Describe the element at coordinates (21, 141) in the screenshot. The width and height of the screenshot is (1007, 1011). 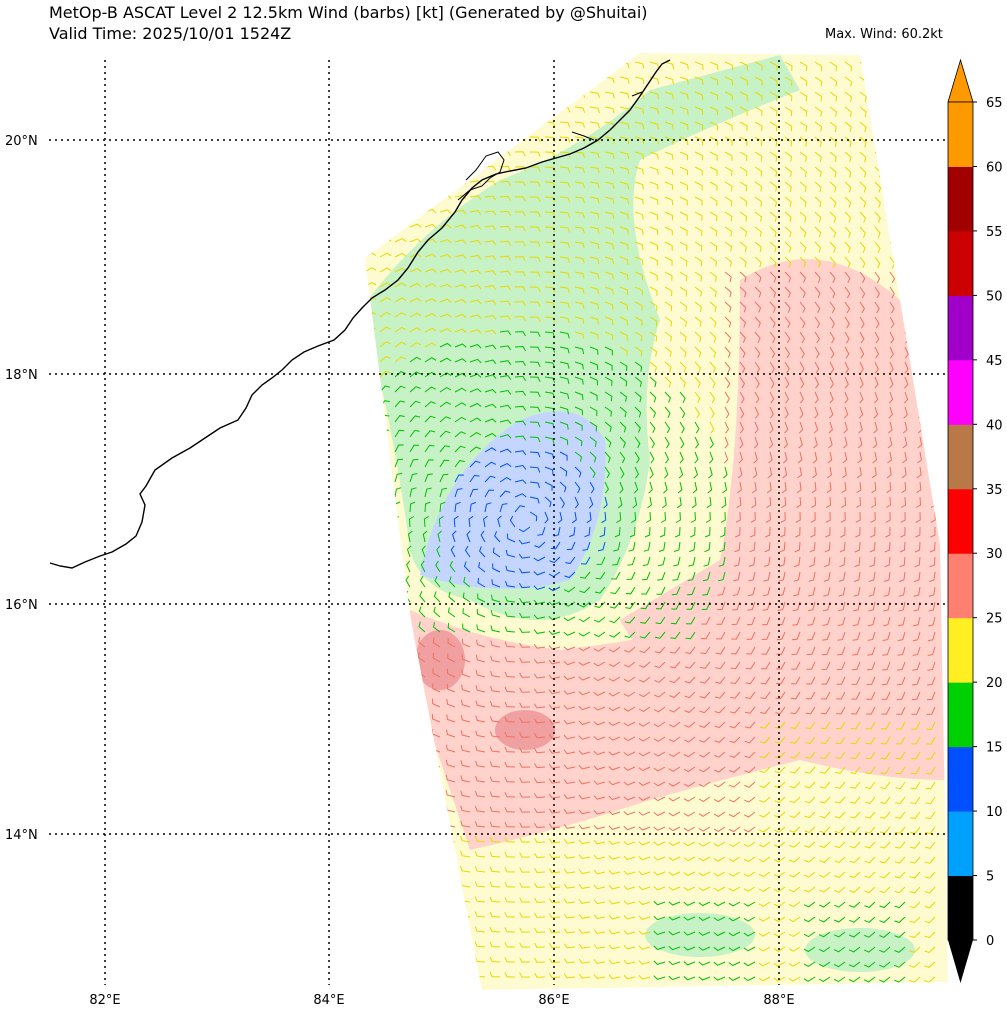
I see `lat-label-20n: 20°N` at that location.